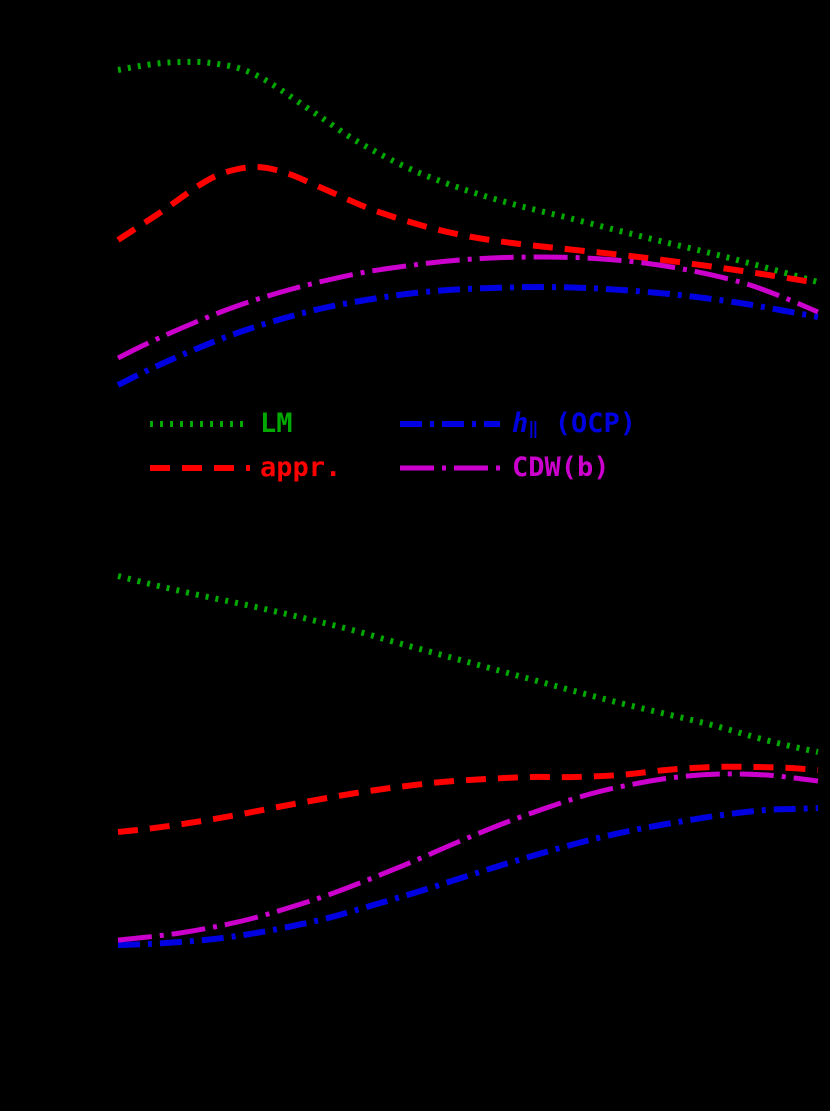  Describe the element at coordinates (468, 664) in the screenshot. I see `curve-lm` at that location.